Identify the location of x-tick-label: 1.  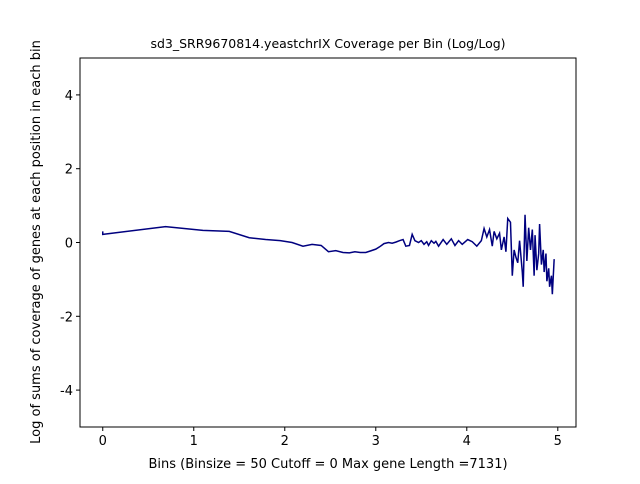
(194, 441).